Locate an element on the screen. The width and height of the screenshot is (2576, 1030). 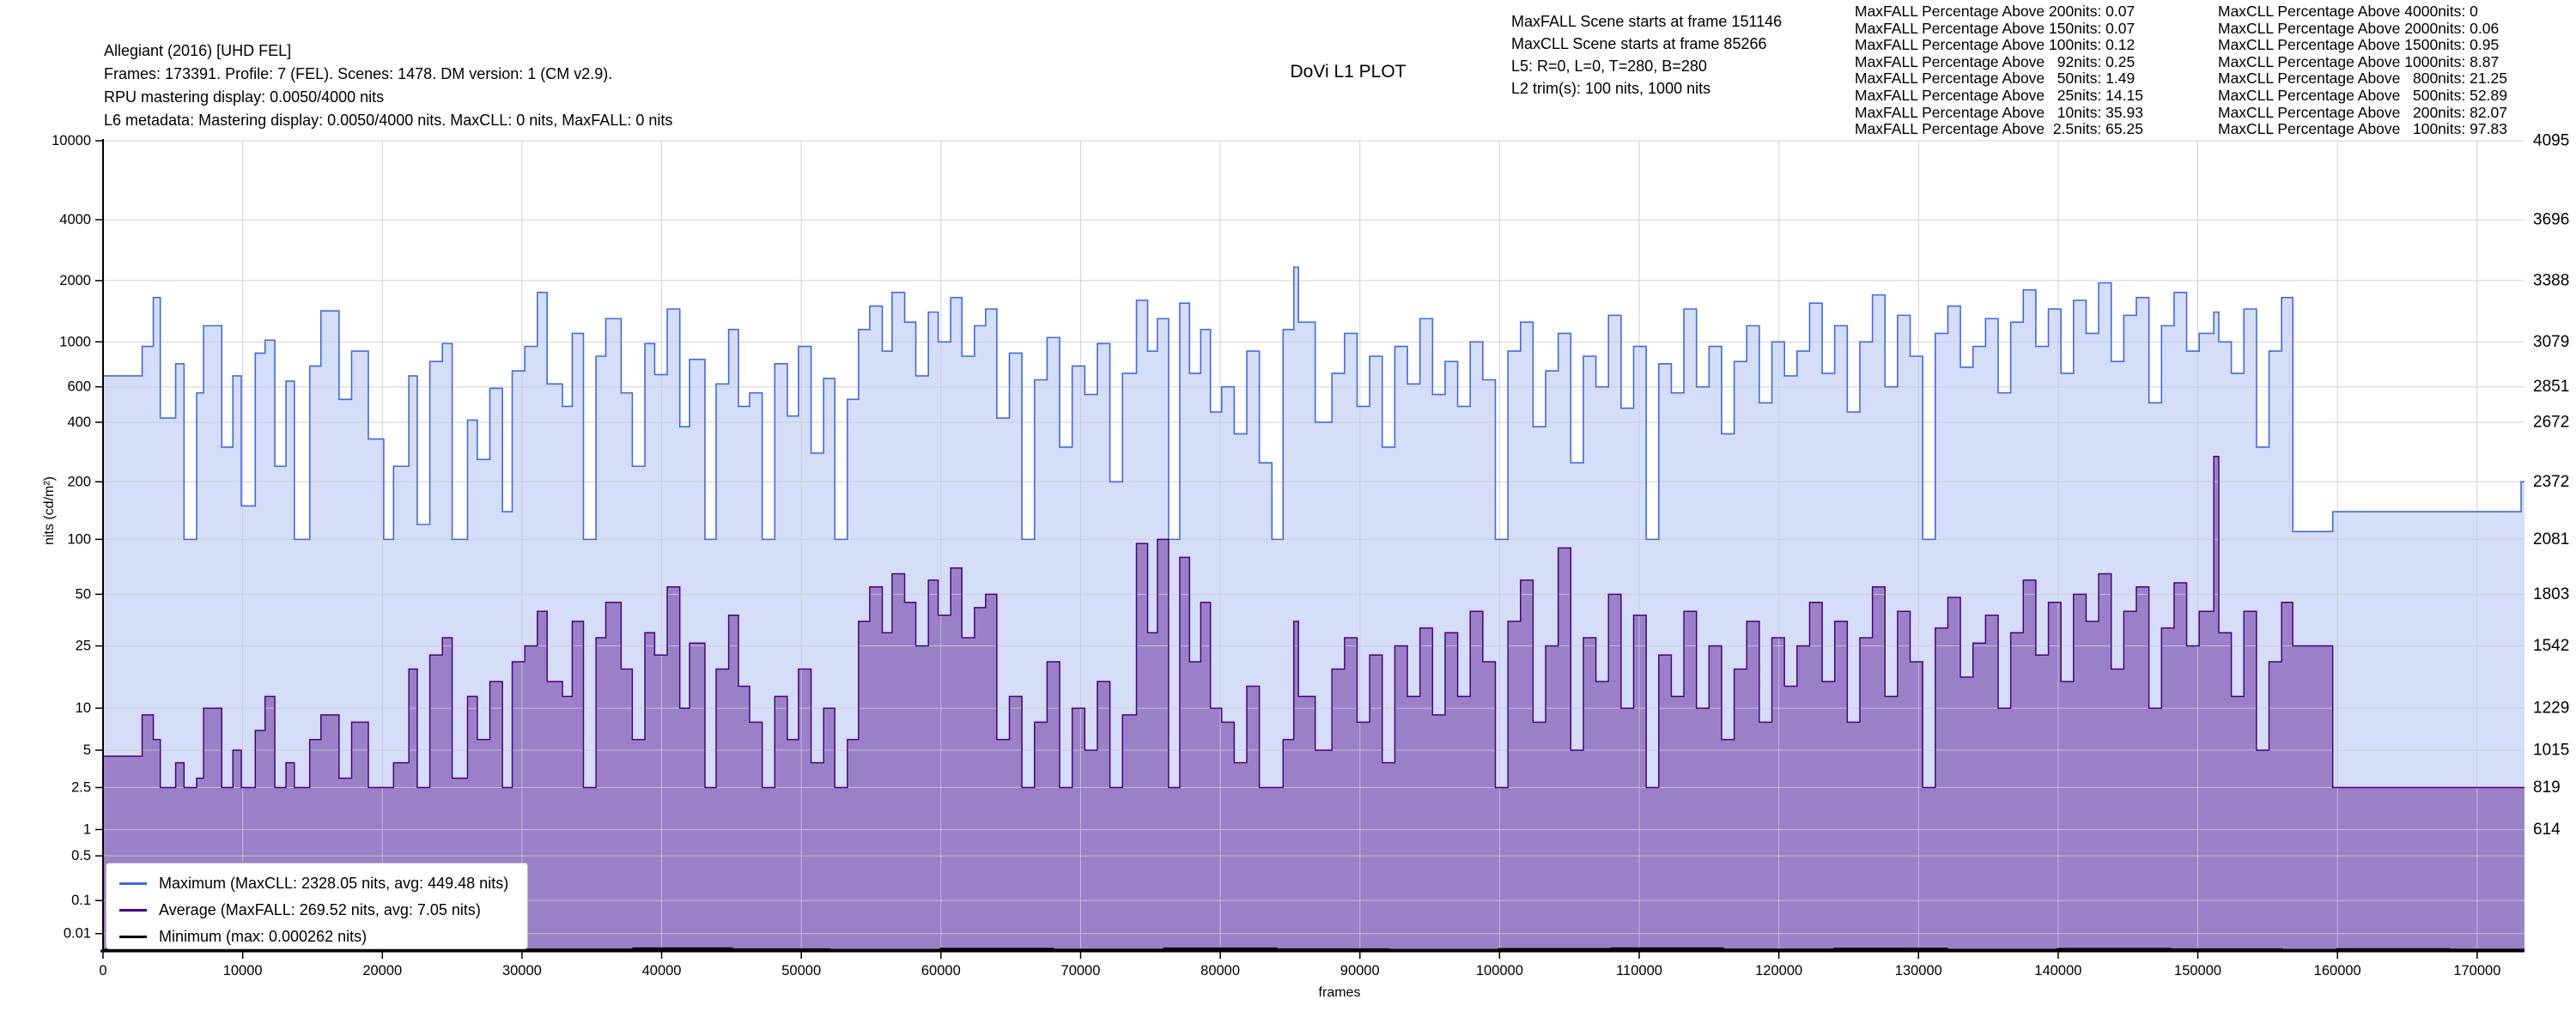
y-tick-label-left: 50 is located at coordinates (83, 594).